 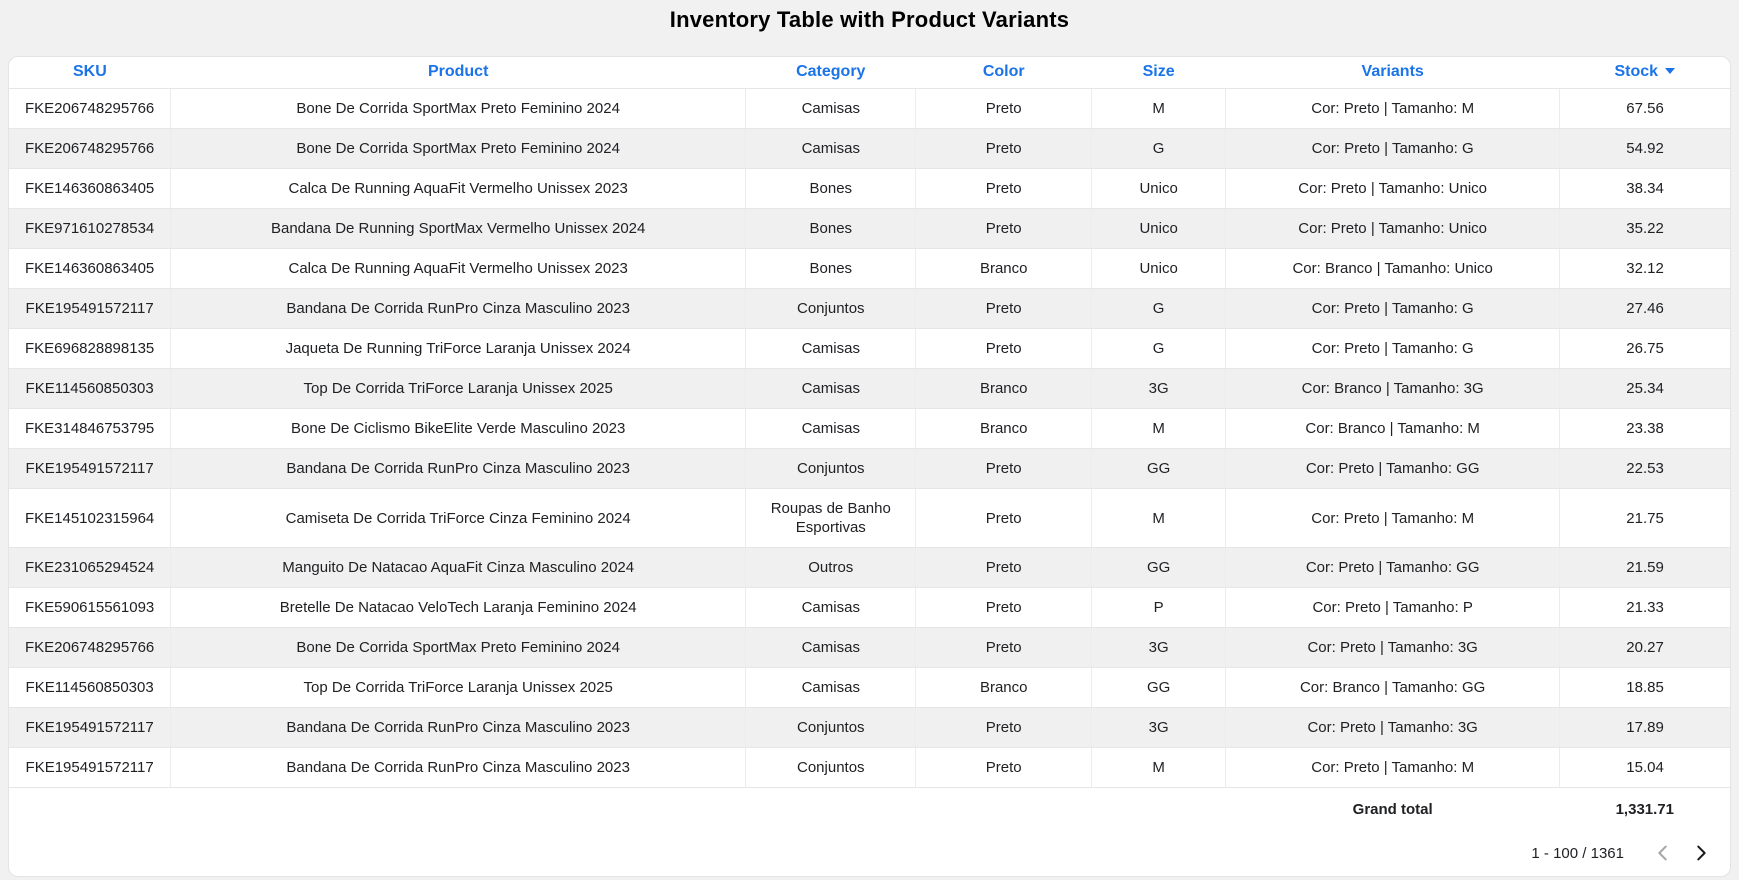 What do you see at coordinates (1644, 767) in the screenshot?
I see `cell-stock: 15.04` at bounding box center [1644, 767].